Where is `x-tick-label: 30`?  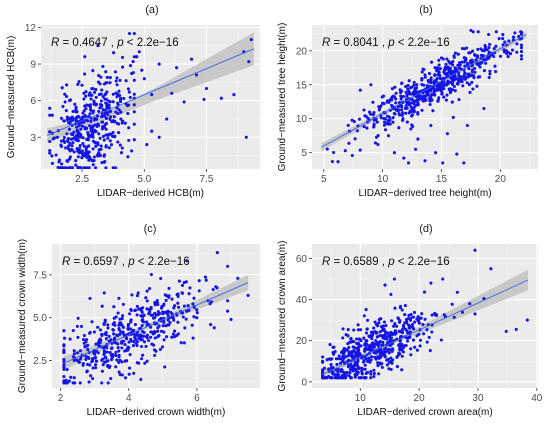 x-tick-label: 30 is located at coordinates (478, 398).